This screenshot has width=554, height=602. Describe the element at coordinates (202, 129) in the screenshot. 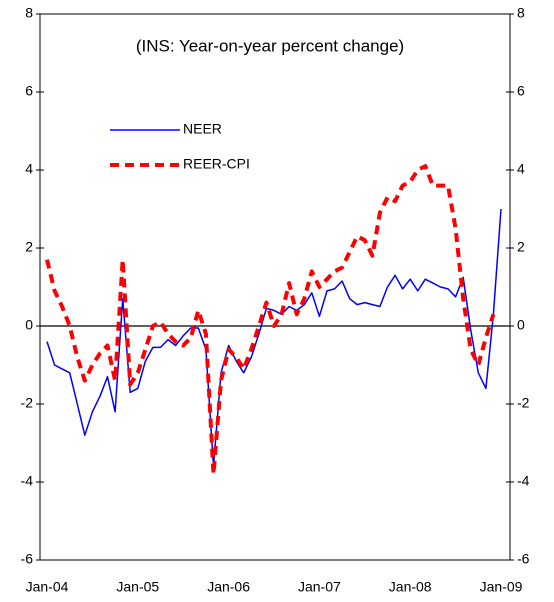

I see `legend-label: NEER` at that location.